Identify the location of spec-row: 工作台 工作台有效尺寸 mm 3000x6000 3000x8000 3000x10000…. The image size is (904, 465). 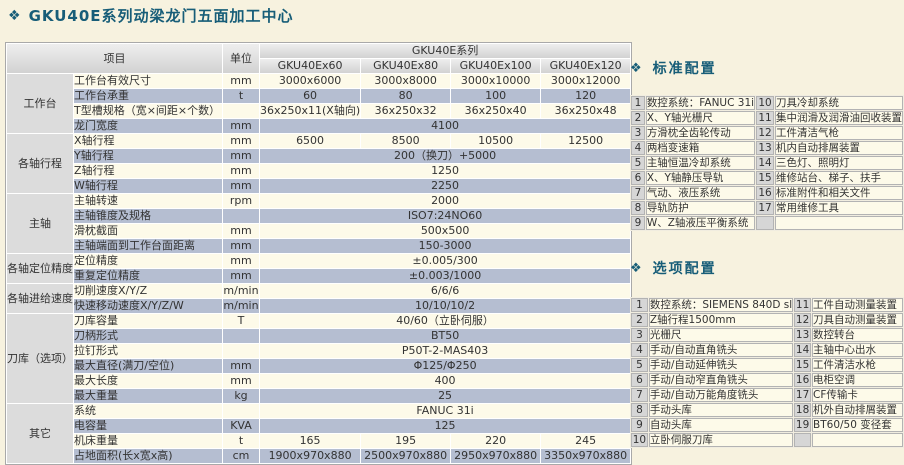
(319, 103).